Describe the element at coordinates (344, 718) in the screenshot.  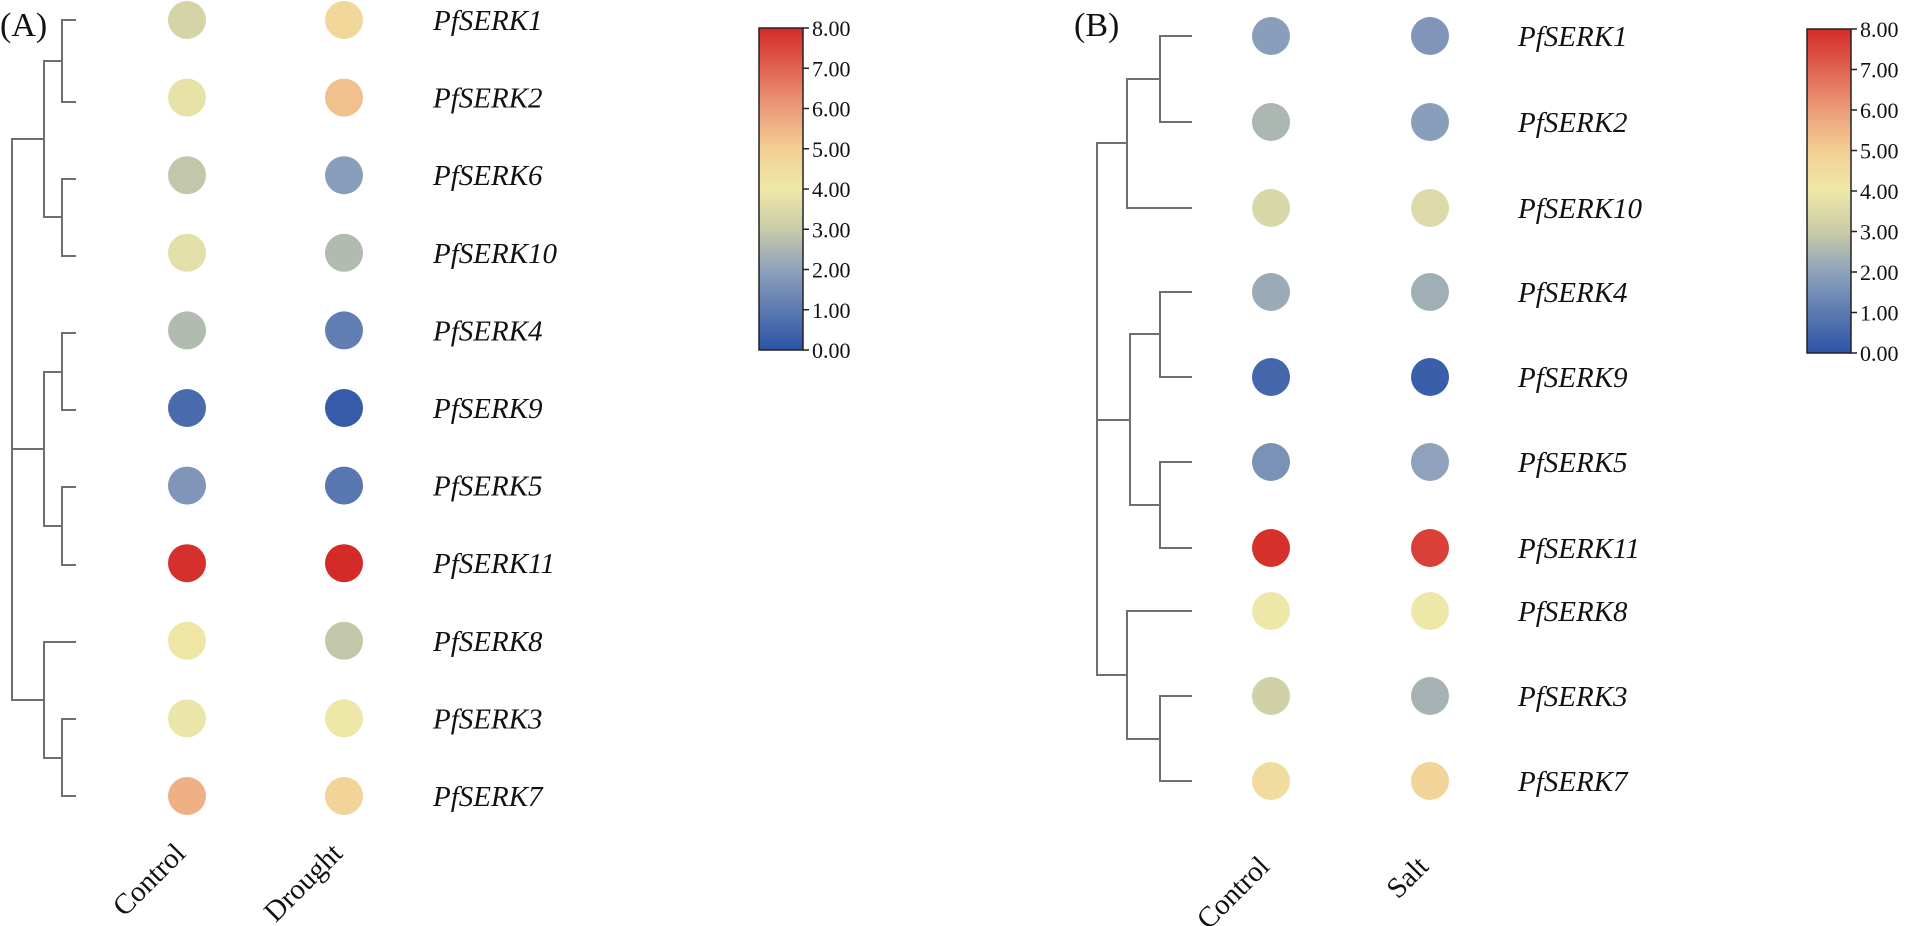
I see `heat-dot-pfserk3-drought` at that location.